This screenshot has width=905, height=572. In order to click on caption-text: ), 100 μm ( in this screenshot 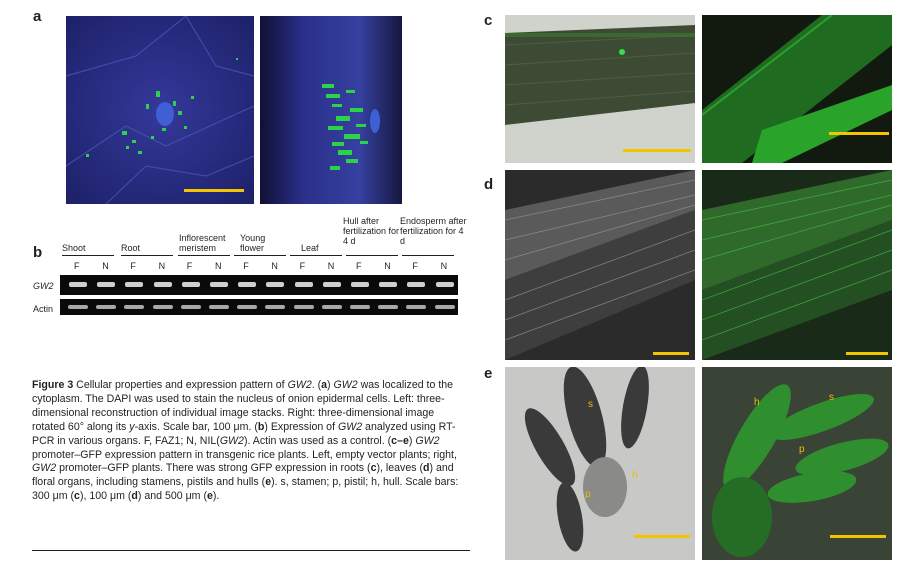, I will do `click(105, 496)`.